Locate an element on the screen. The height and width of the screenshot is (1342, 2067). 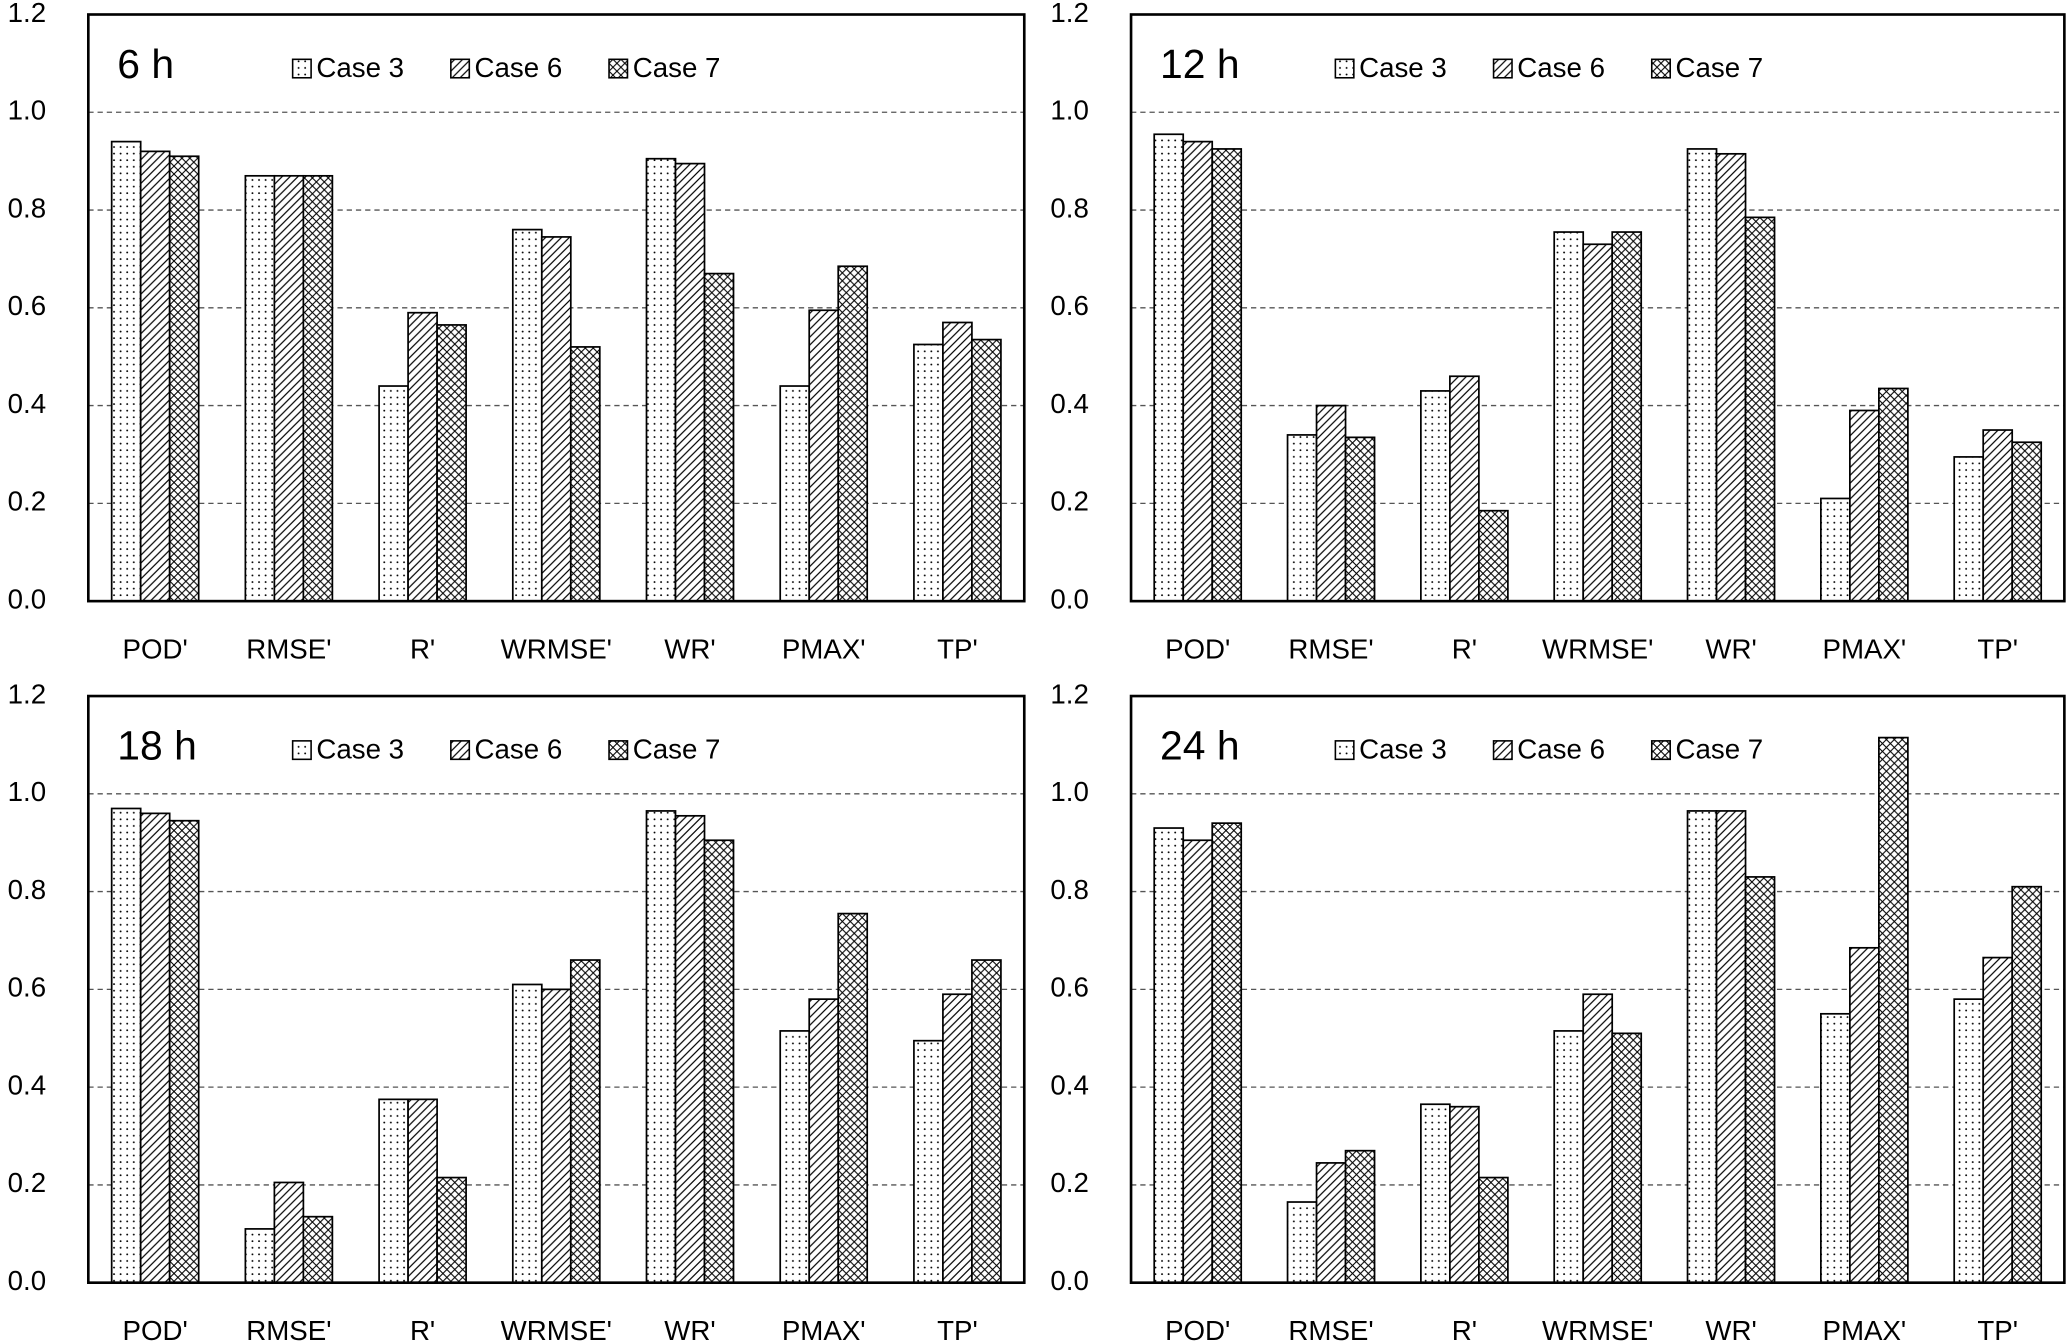
legend-label: Case 6 is located at coordinates (1561, 67).